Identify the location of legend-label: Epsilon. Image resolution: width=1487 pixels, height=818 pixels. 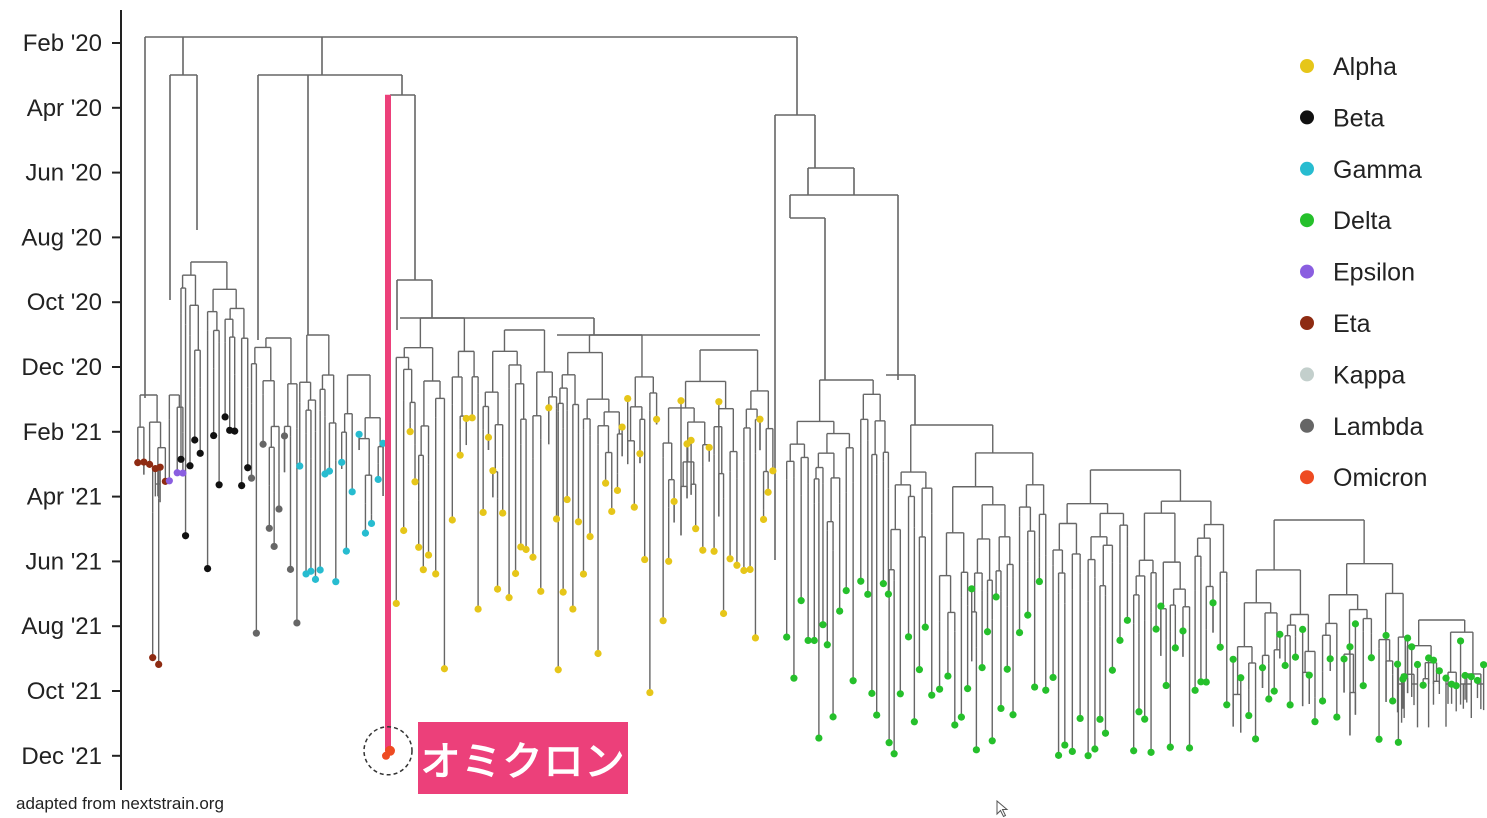
(1374, 273).